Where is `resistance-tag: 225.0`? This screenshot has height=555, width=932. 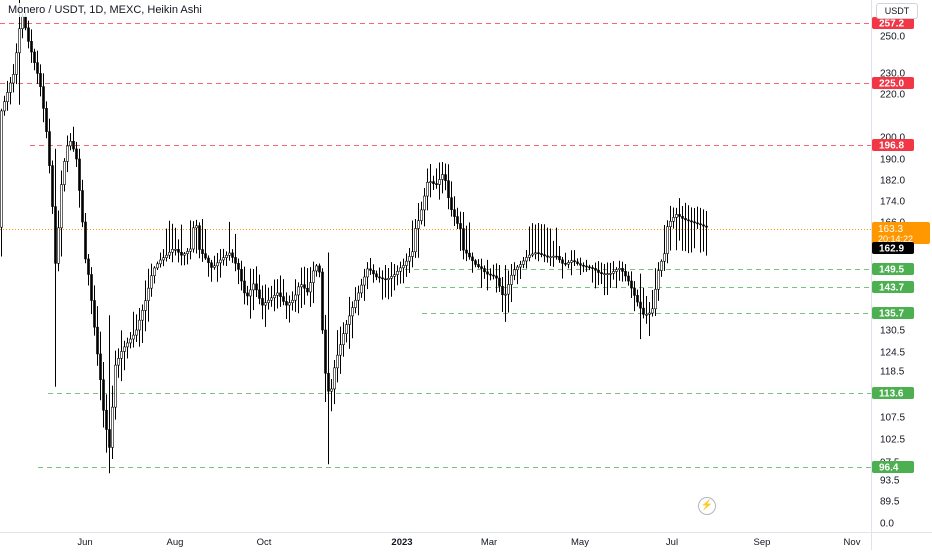 resistance-tag: 225.0 is located at coordinates (891, 84).